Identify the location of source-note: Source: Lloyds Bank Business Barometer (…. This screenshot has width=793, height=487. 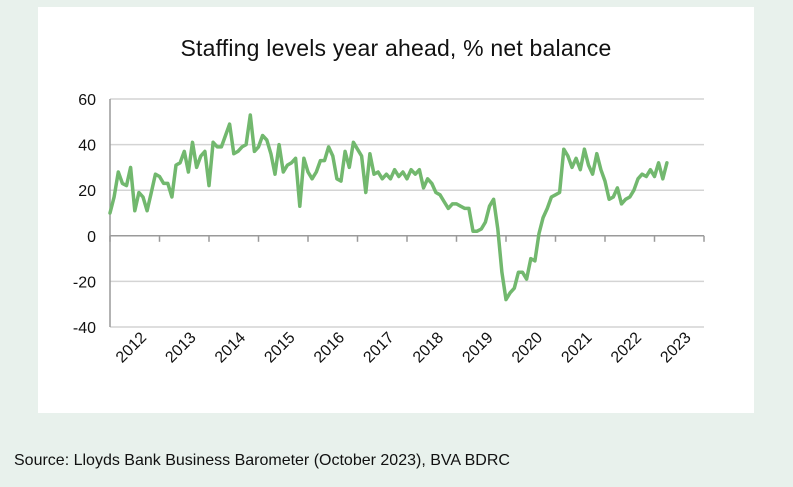
(262, 460).